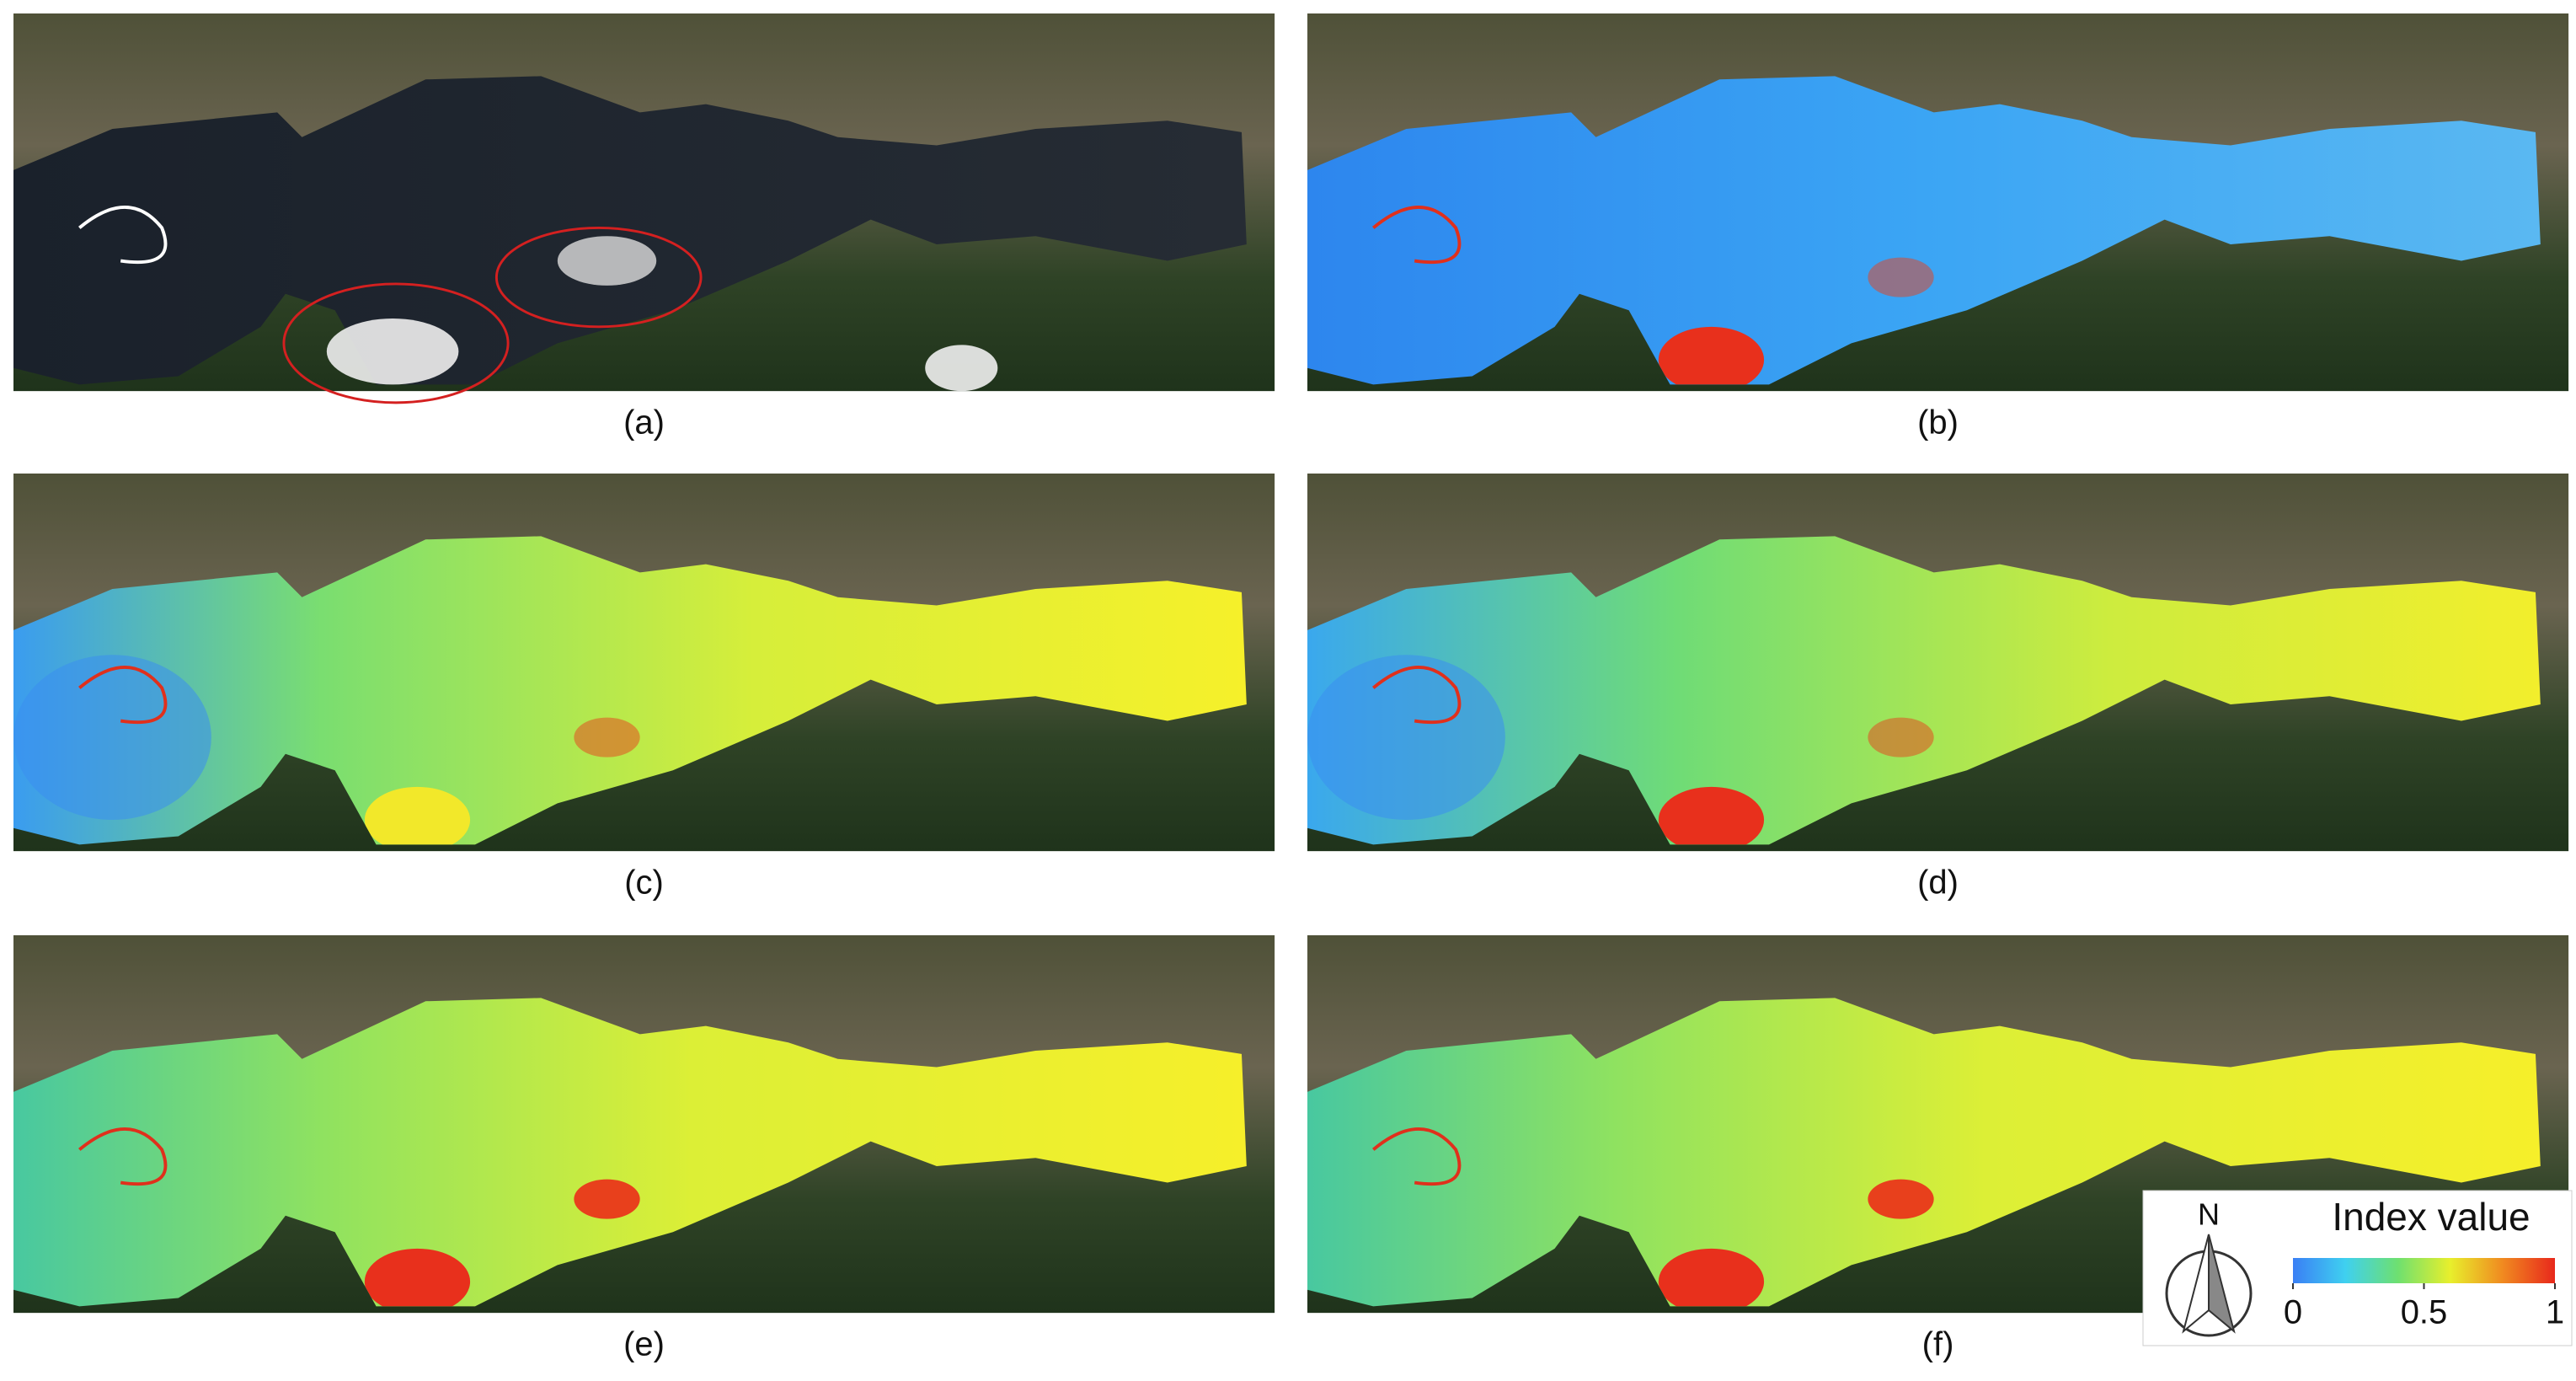 This screenshot has height=1381, width=2576. I want to click on panel-label: (a), so click(644, 423).